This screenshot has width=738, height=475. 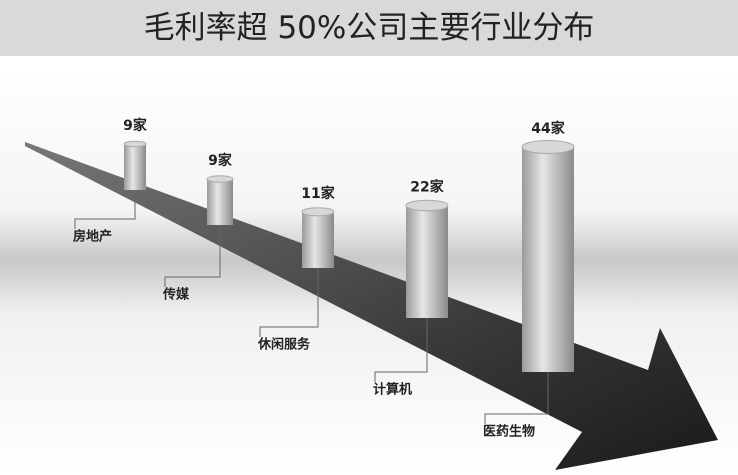 I want to click on chart-title: 毛利率超 50%公司主要行业分布, so click(x=369, y=28).